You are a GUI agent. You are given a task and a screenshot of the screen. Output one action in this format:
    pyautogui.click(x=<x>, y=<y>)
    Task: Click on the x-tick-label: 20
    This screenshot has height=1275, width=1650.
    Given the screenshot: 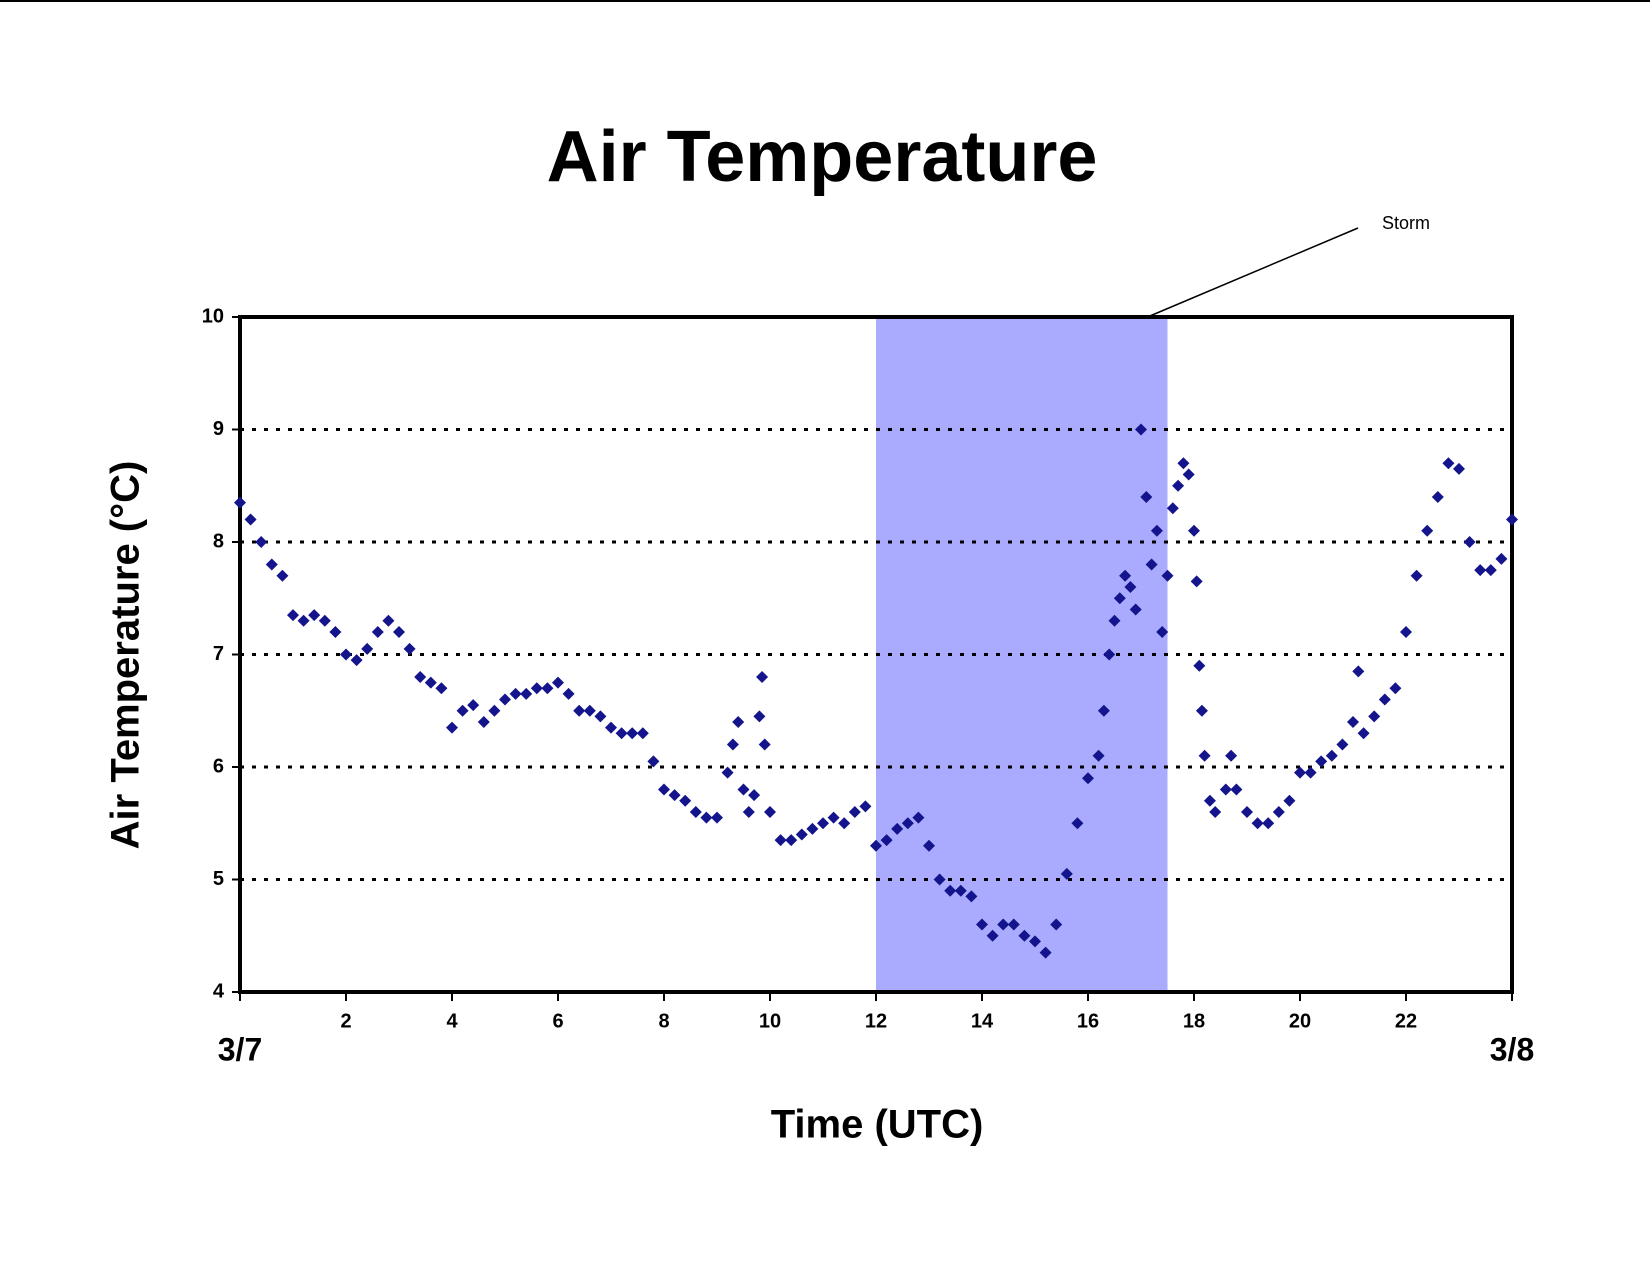 What is the action you would take?
    pyautogui.click(x=1300, y=1021)
    